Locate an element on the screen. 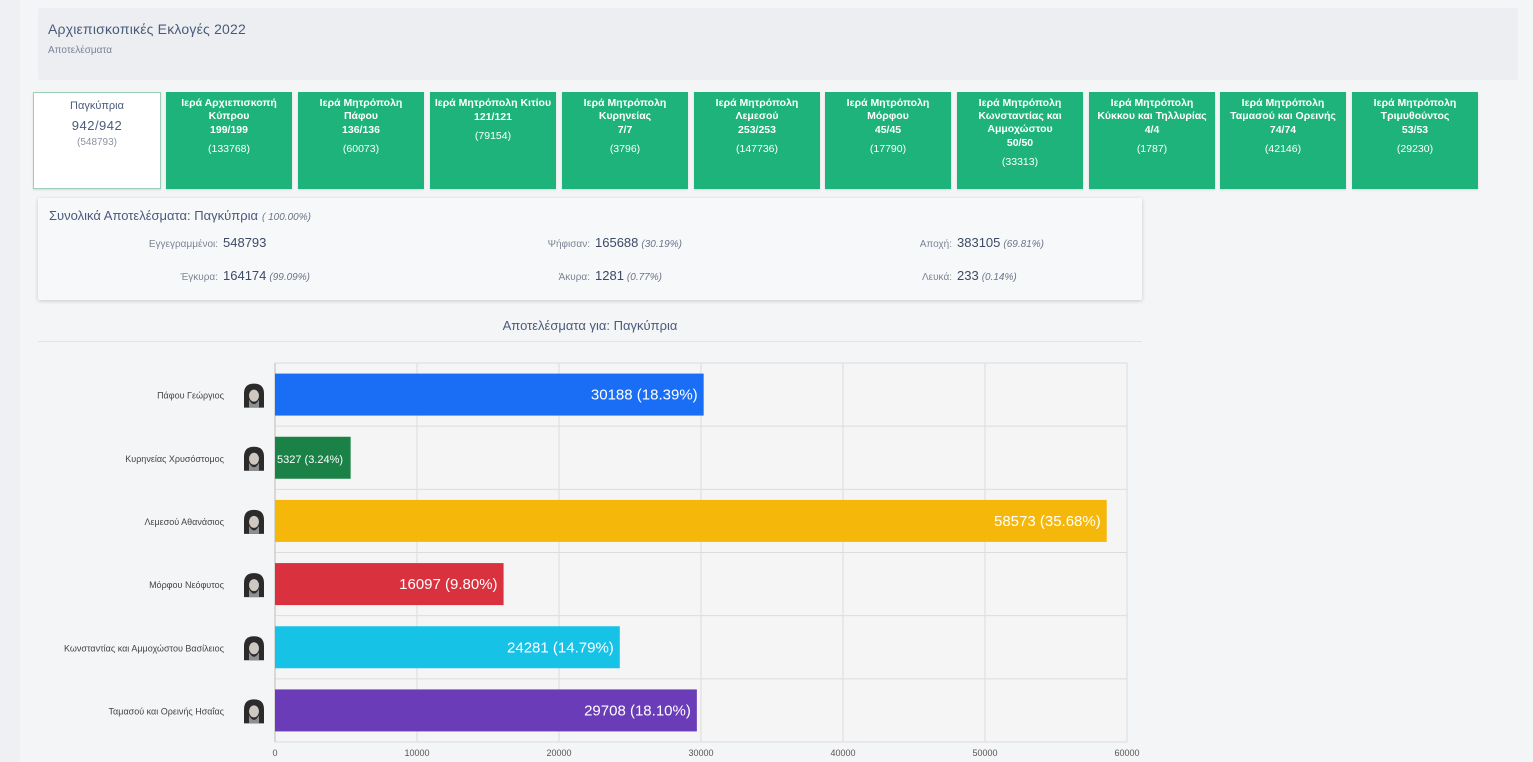  summary-title-text: Συνολικά Αποτελέσματα: Παγκύπρια is located at coordinates (153, 215).